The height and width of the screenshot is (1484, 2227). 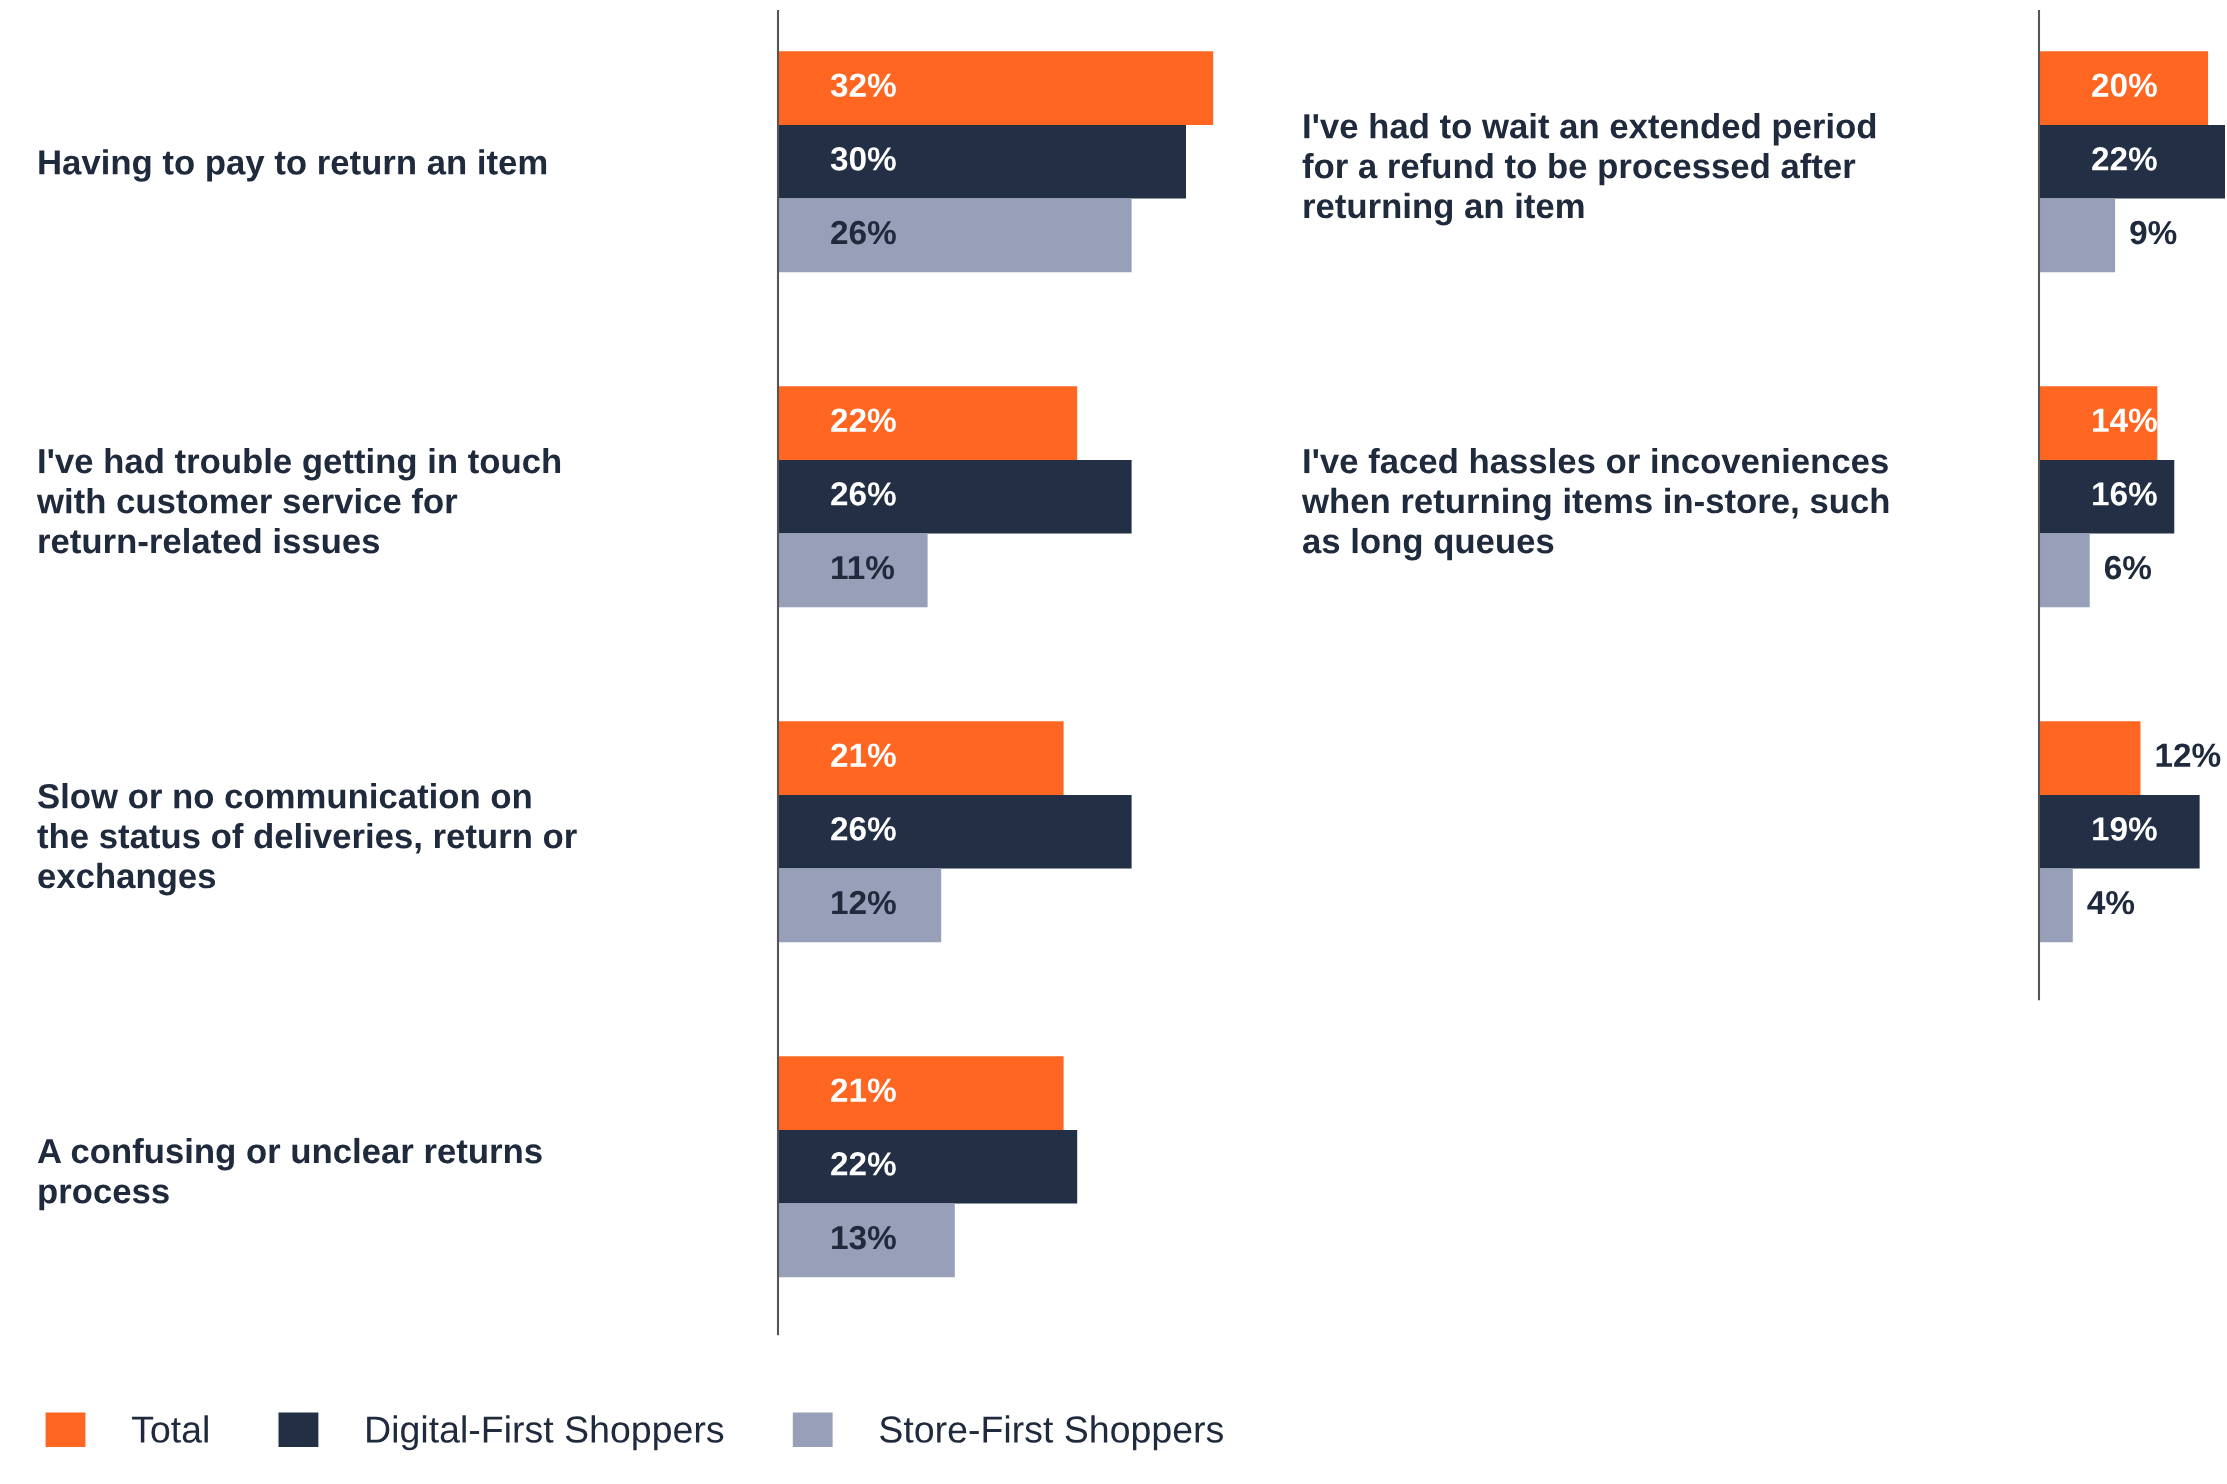 What do you see at coordinates (2125, 420) in the screenshot?
I see `data-label: 14%` at bounding box center [2125, 420].